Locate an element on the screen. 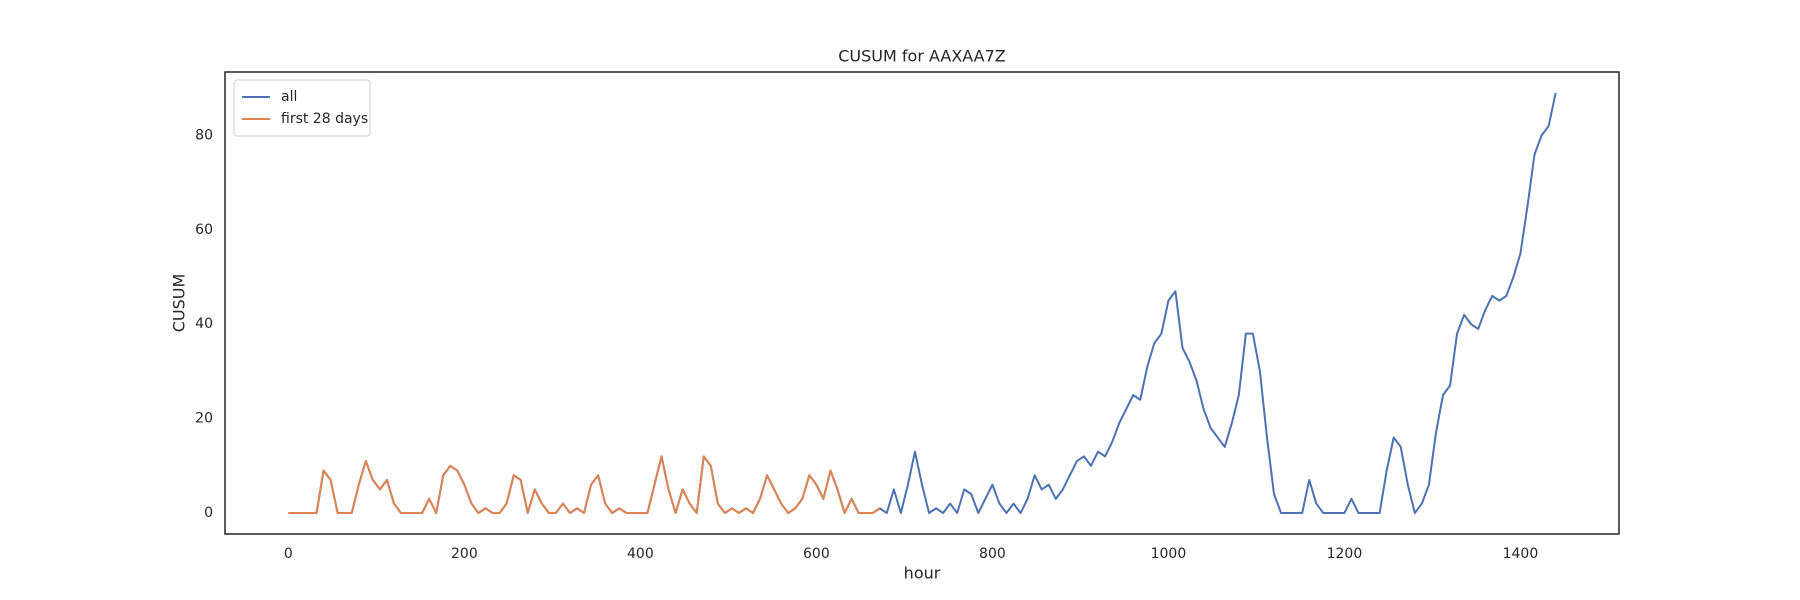 Image resolution: width=1800 pixels, height=600 pixels. legend-label: all is located at coordinates (289, 97).